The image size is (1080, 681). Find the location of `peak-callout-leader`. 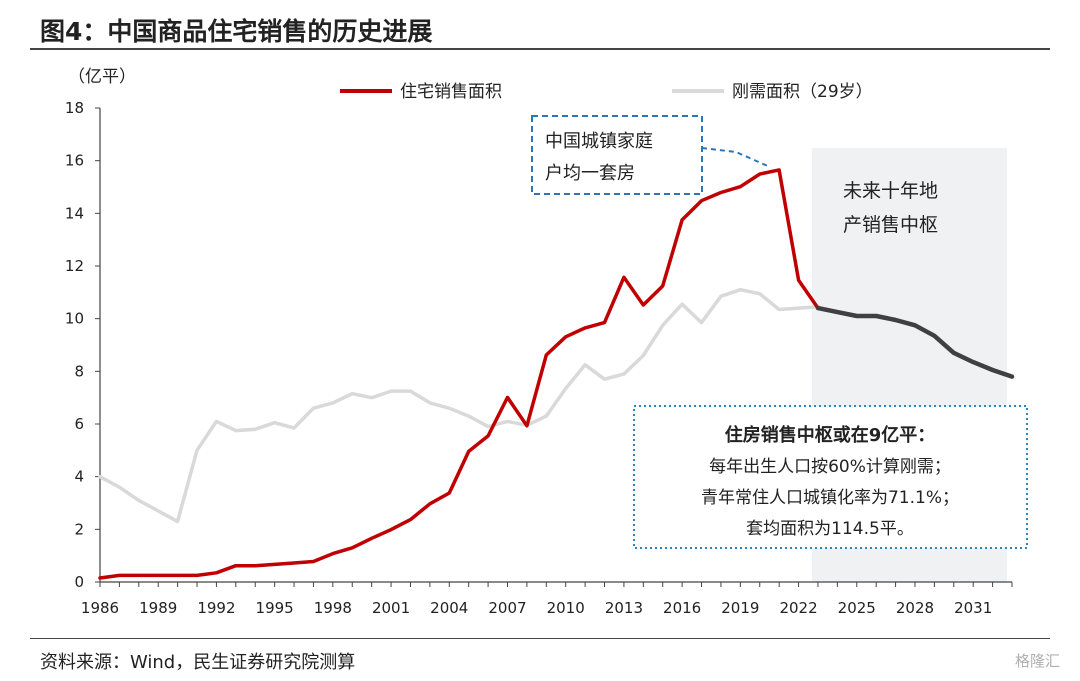

peak-callout-leader is located at coordinates (736, 157).